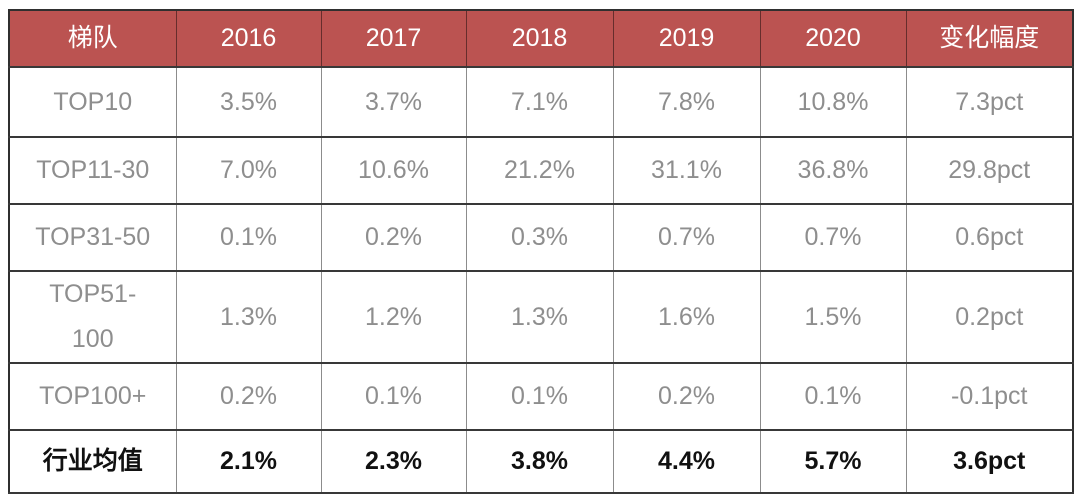 The height and width of the screenshot is (494, 1080). I want to click on value-cell: 5.7%, so click(833, 461).